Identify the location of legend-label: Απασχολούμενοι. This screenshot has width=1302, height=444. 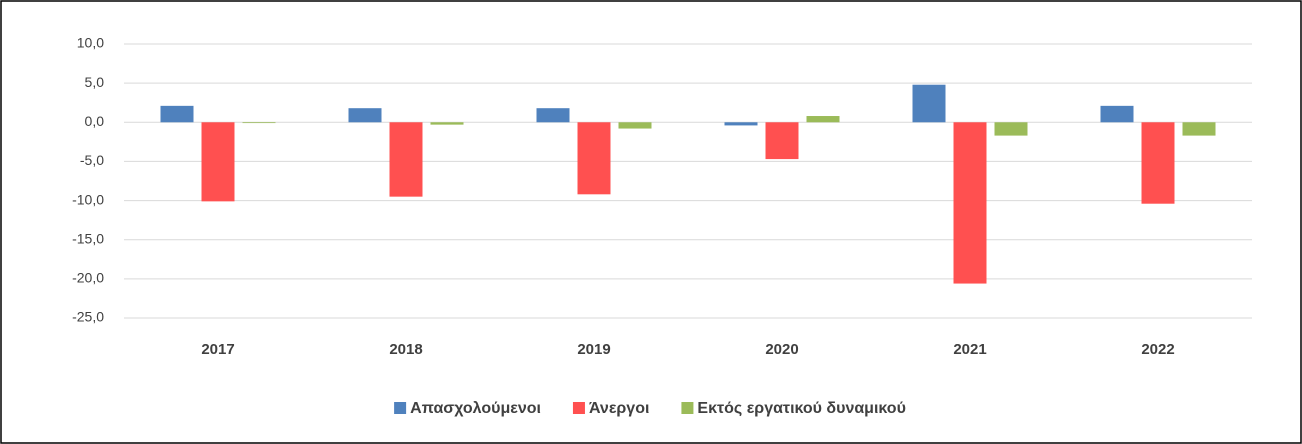
(475, 408).